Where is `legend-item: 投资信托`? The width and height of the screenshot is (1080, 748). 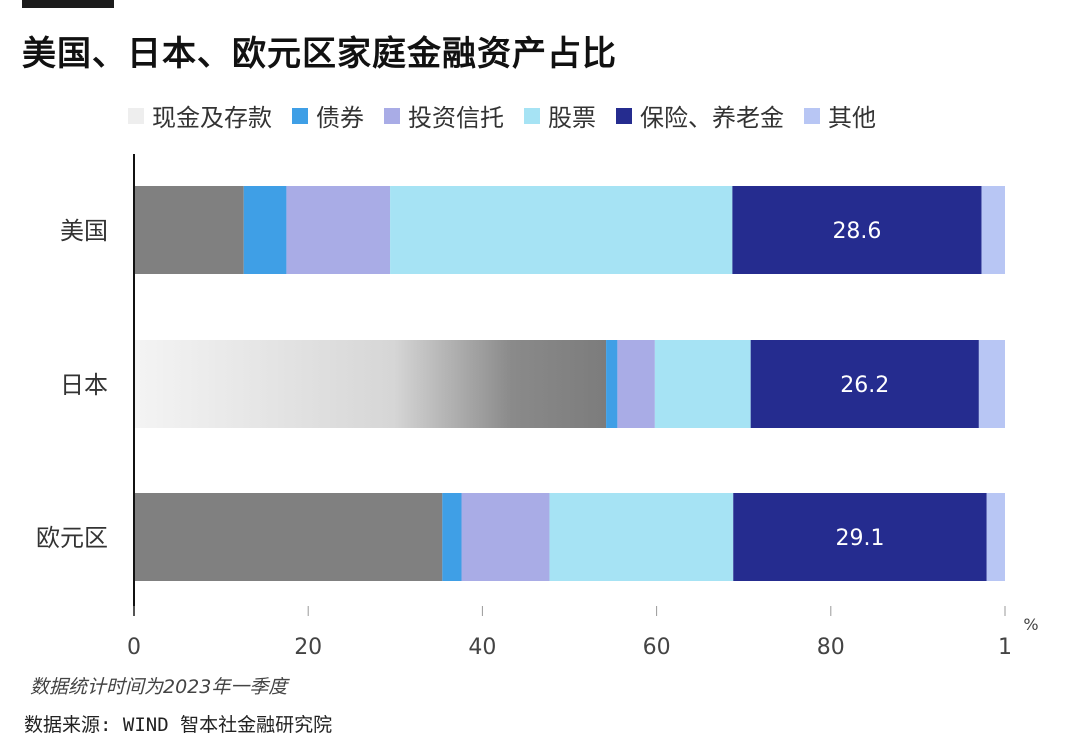 legend-item: 投资信托 is located at coordinates (444, 115).